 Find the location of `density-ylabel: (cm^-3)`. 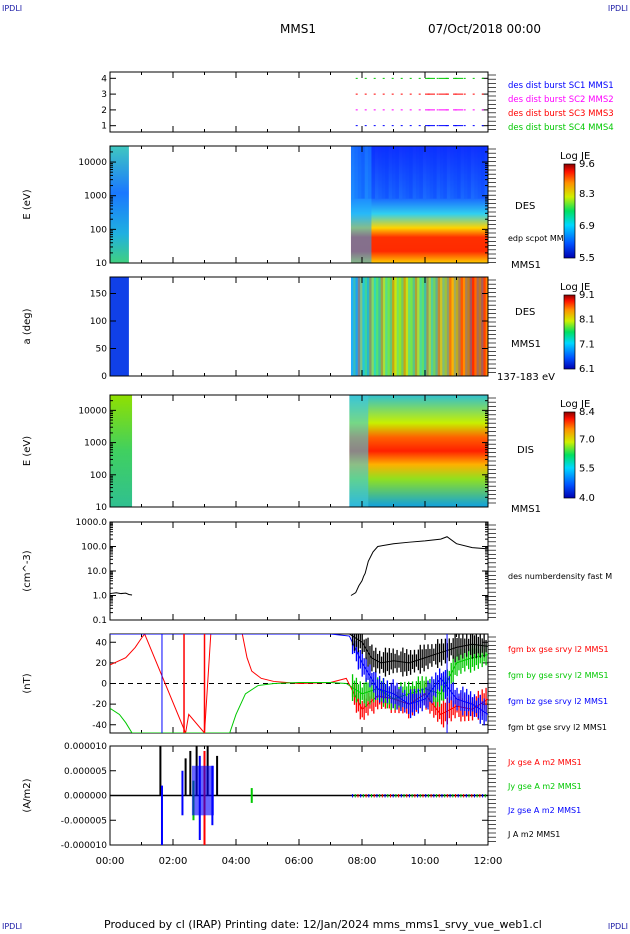

density-ylabel: (cm^-3) is located at coordinates (27, 570).